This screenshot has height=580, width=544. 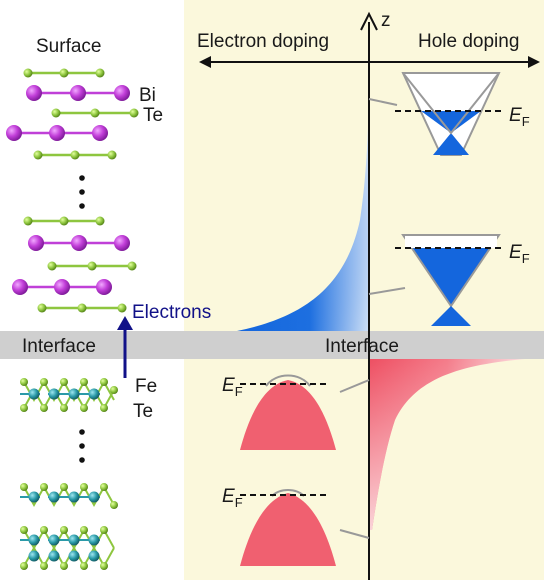 I want to click on fete-layers, so click(x=69, y=474).